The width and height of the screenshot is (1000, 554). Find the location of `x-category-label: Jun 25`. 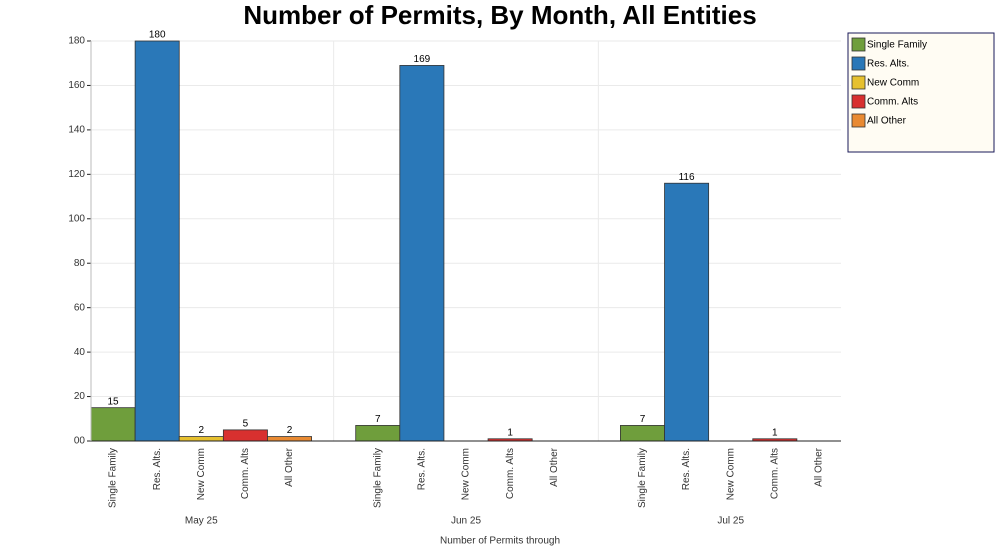

x-category-label: Jun 25 is located at coordinates (466, 521).